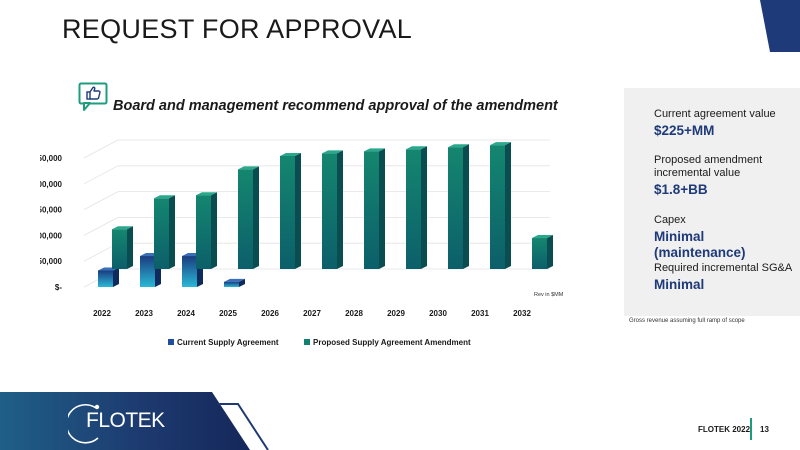 This screenshot has width=800, height=450. What do you see at coordinates (234, 282) in the screenshot?
I see `bar-current-2025` at bounding box center [234, 282].